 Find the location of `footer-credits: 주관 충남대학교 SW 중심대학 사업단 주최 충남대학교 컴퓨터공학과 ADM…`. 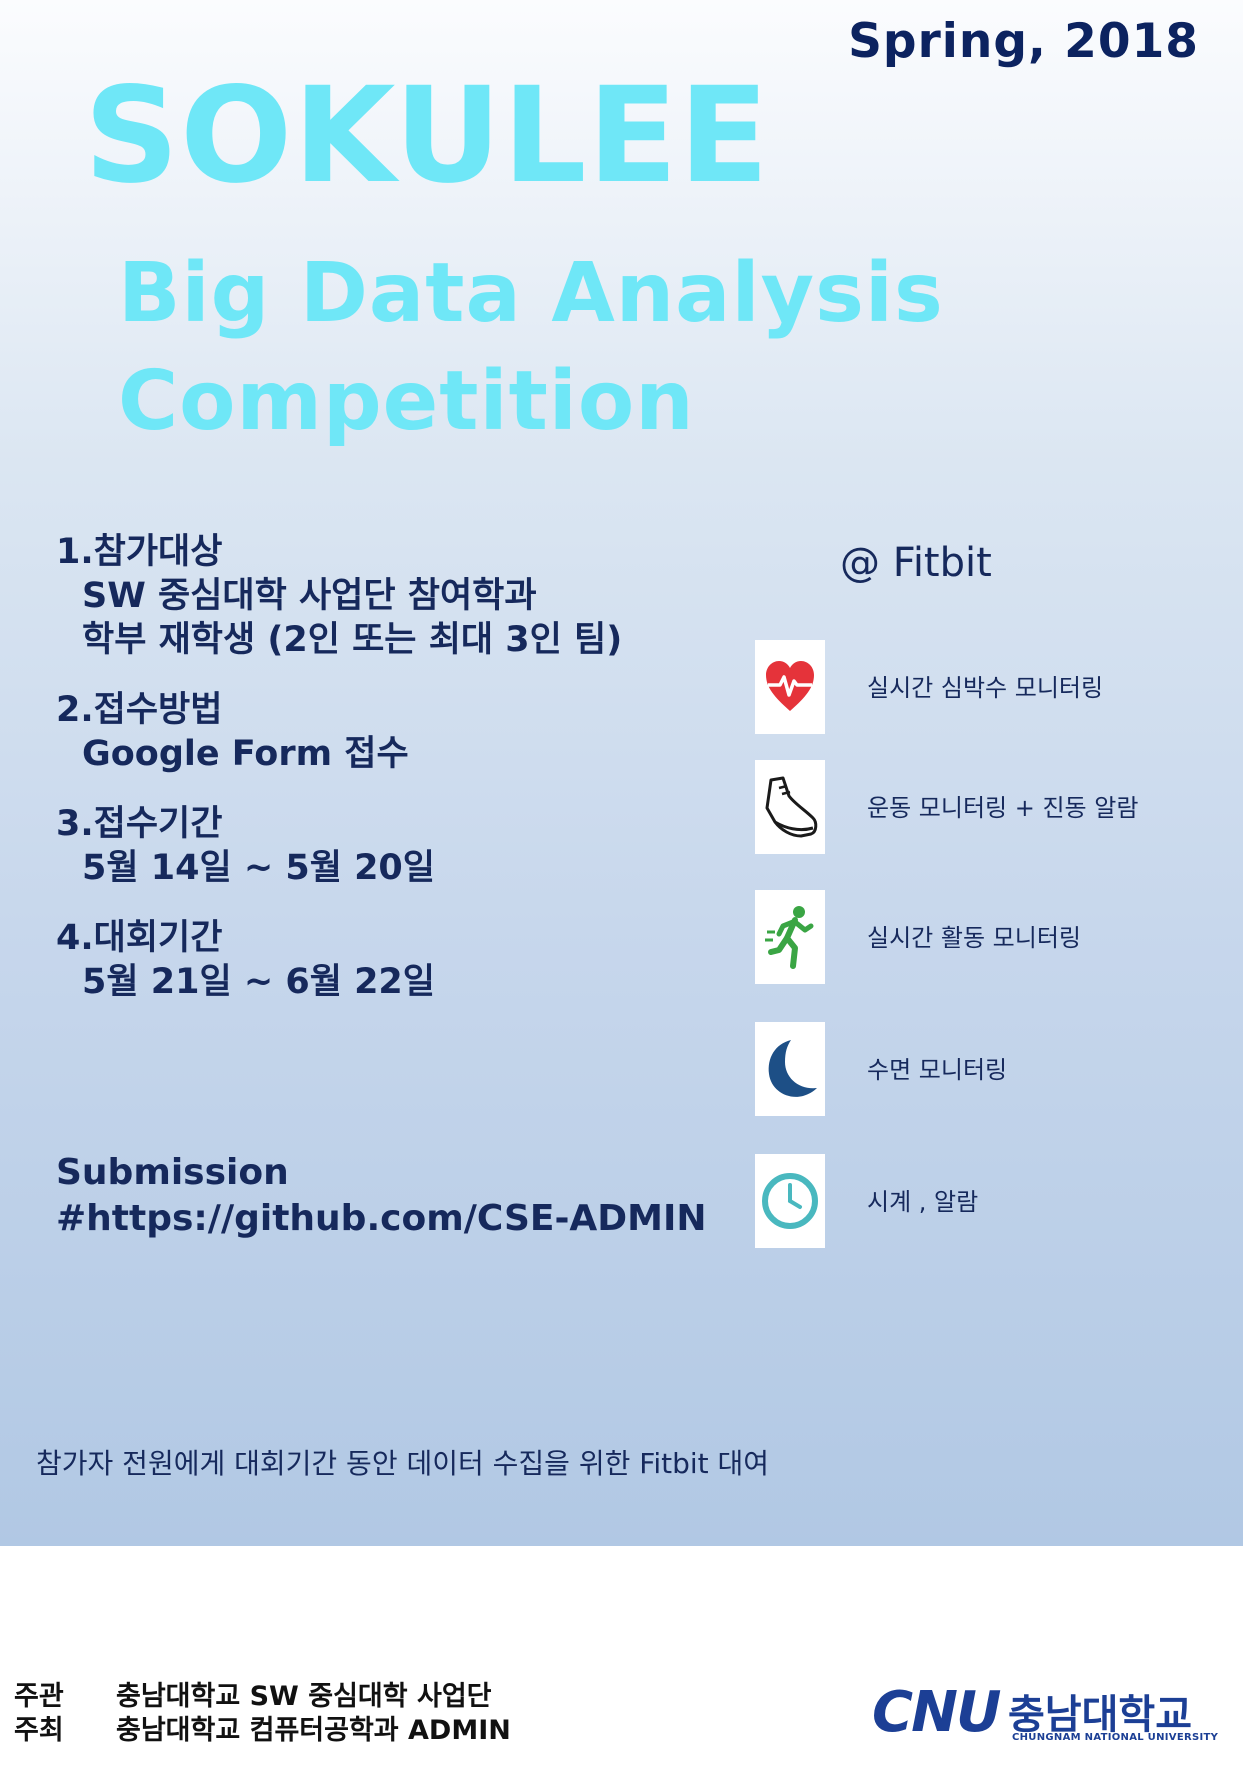

footer-credits: 주관 충남대학교 SW 중심대학 사업단 주최 충남대학교 컴퓨터공학과 ADM… is located at coordinates (262, 1714).